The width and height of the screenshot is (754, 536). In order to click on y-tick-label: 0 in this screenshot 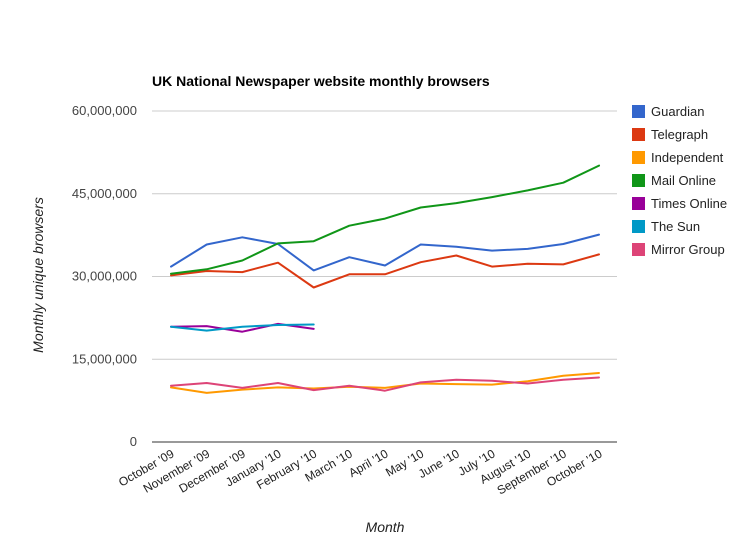, I will do `click(133, 441)`.